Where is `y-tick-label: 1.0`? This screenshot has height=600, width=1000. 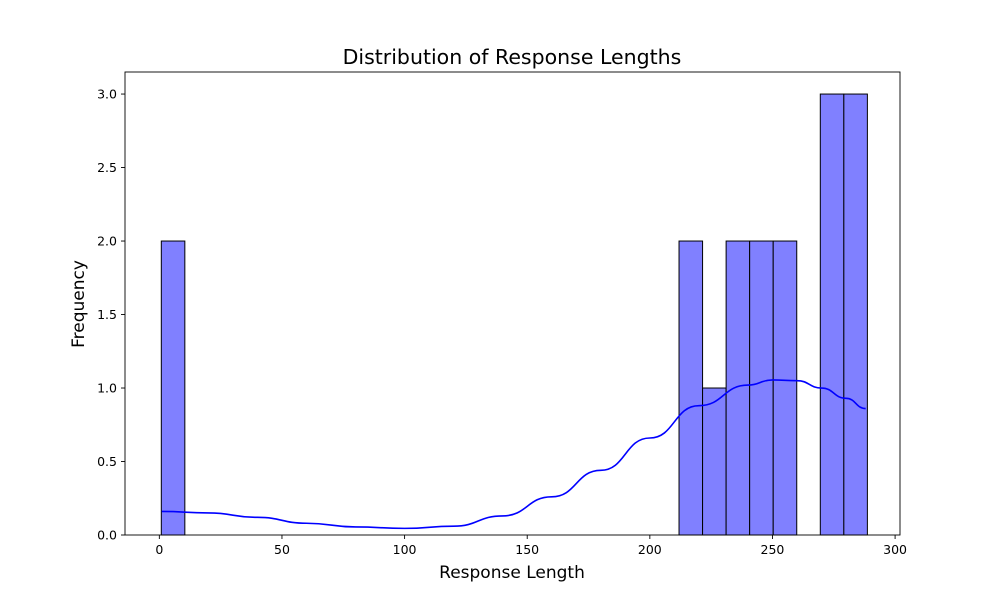
y-tick-label: 1.0 is located at coordinates (107, 388).